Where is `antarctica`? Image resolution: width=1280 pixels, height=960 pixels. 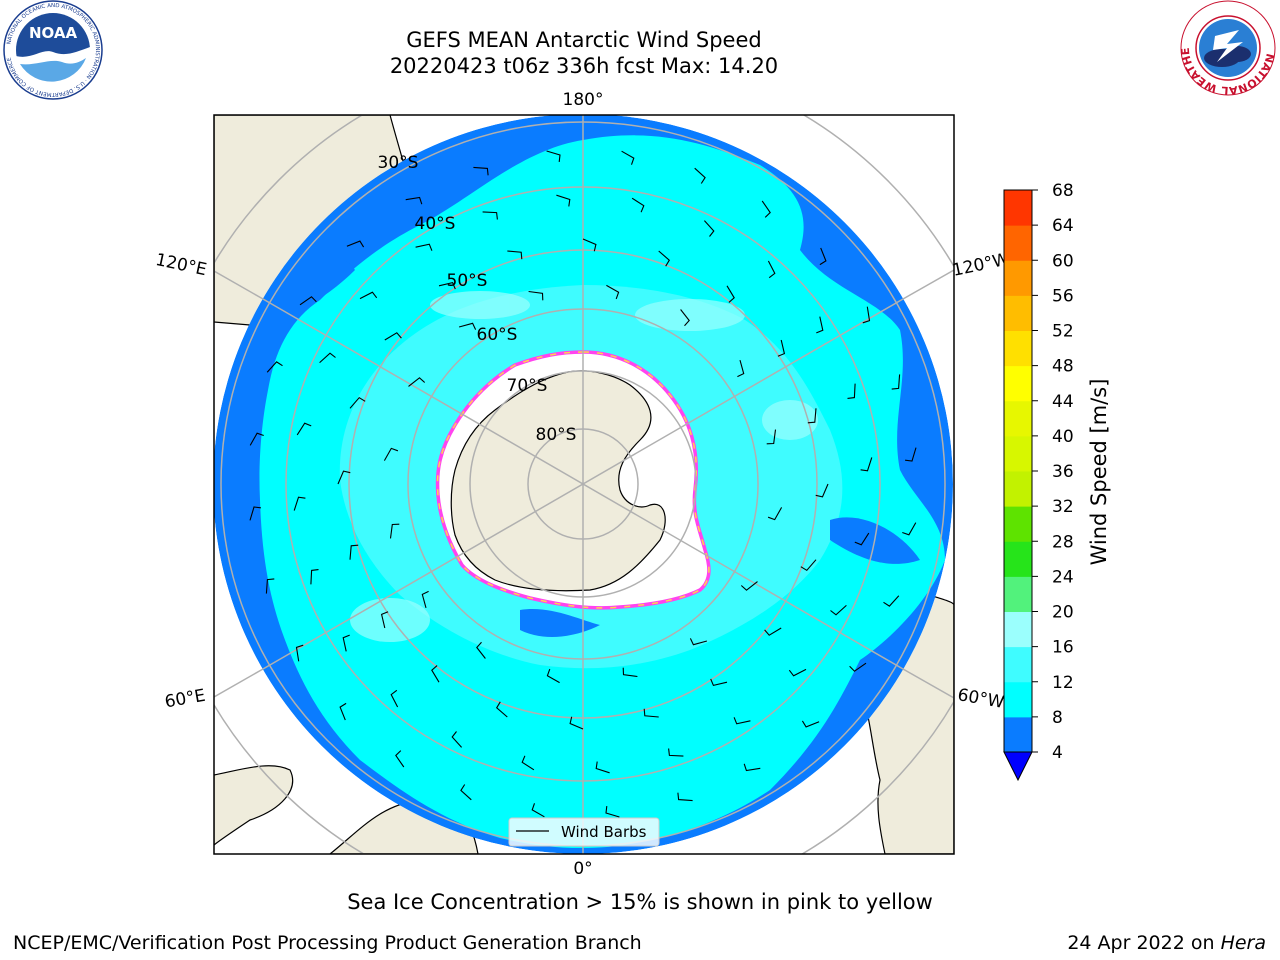
antarctica is located at coordinates (573, 480).